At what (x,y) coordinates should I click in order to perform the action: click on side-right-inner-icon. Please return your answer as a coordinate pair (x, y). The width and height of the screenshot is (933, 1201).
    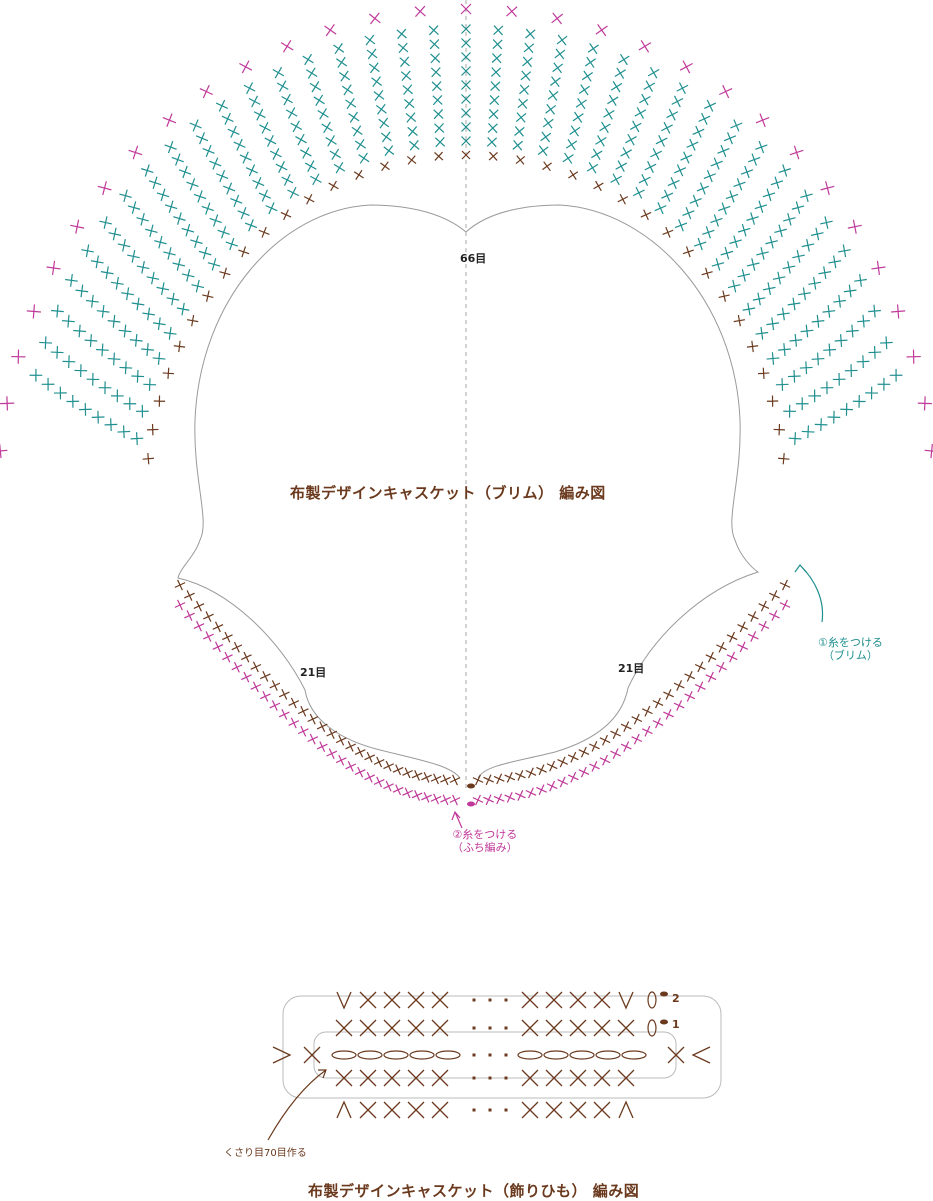
    Looking at the image, I should click on (676, 1055).